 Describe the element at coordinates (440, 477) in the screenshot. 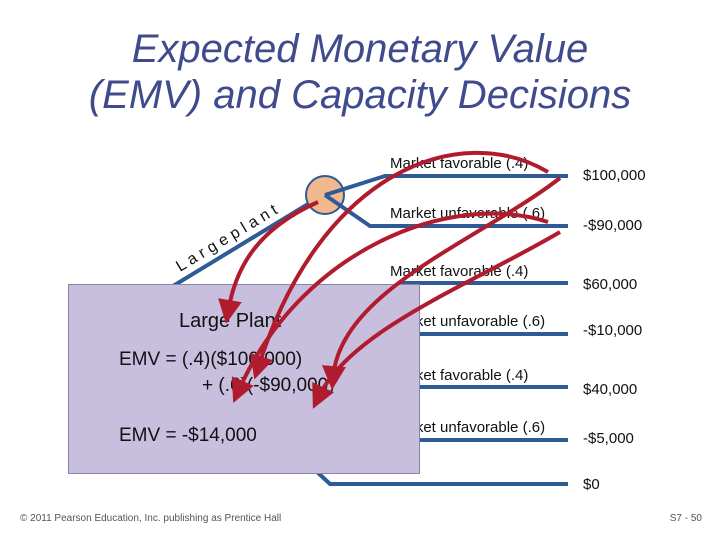

I see `do-nothing-branch` at that location.